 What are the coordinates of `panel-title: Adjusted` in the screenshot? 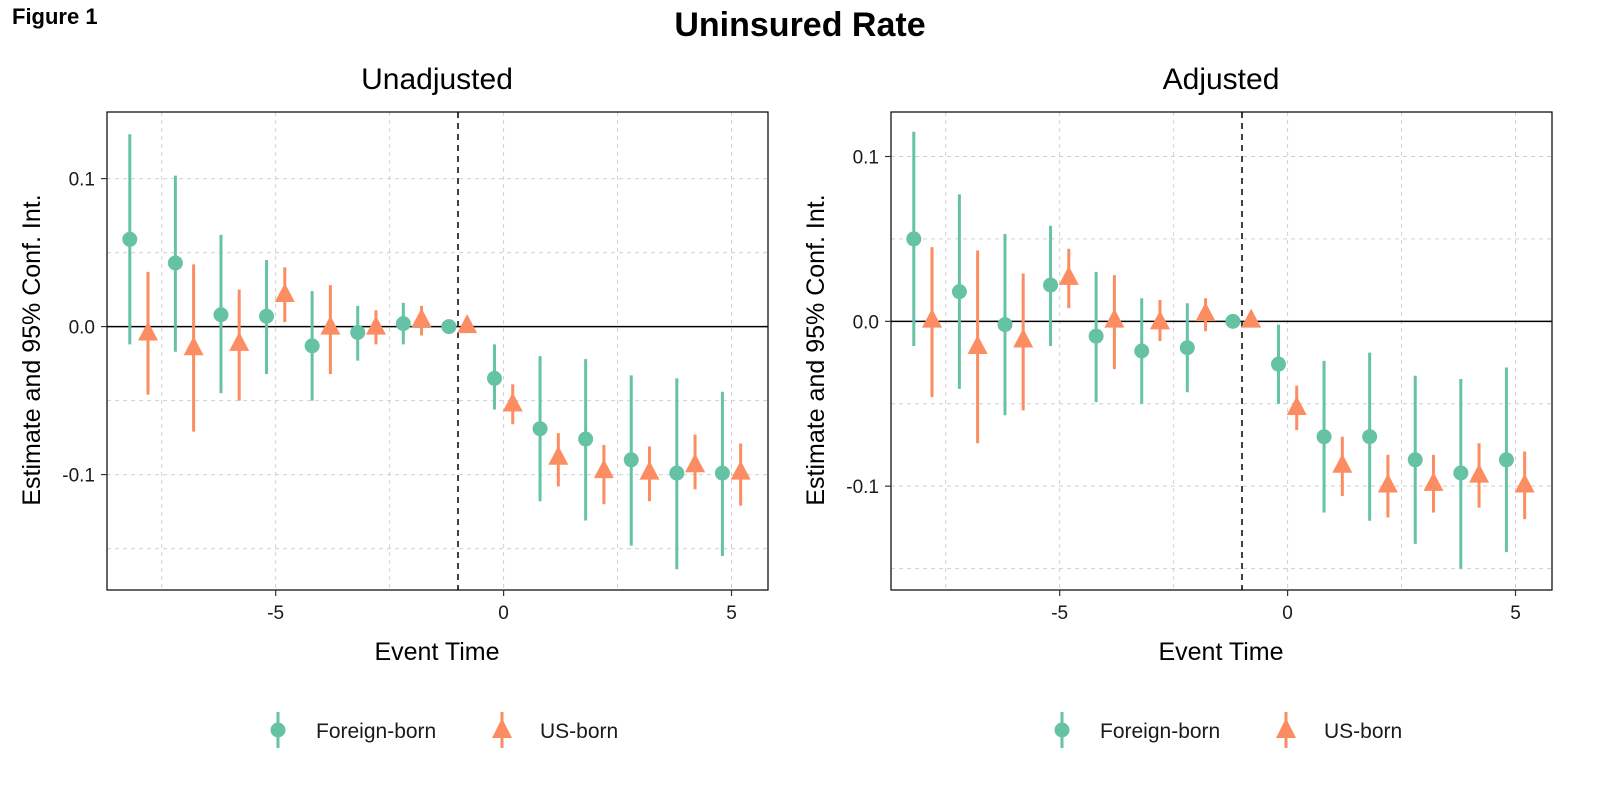 It's located at (1221, 79).